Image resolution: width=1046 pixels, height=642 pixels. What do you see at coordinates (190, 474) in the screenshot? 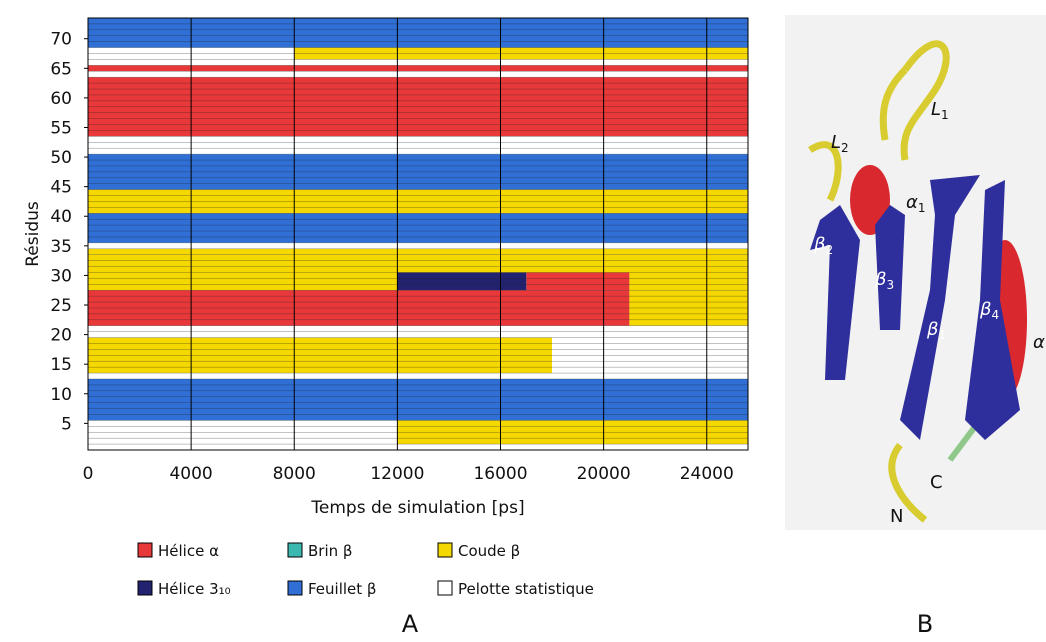
I see `x-tick-label: 4000` at bounding box center [190, 474].